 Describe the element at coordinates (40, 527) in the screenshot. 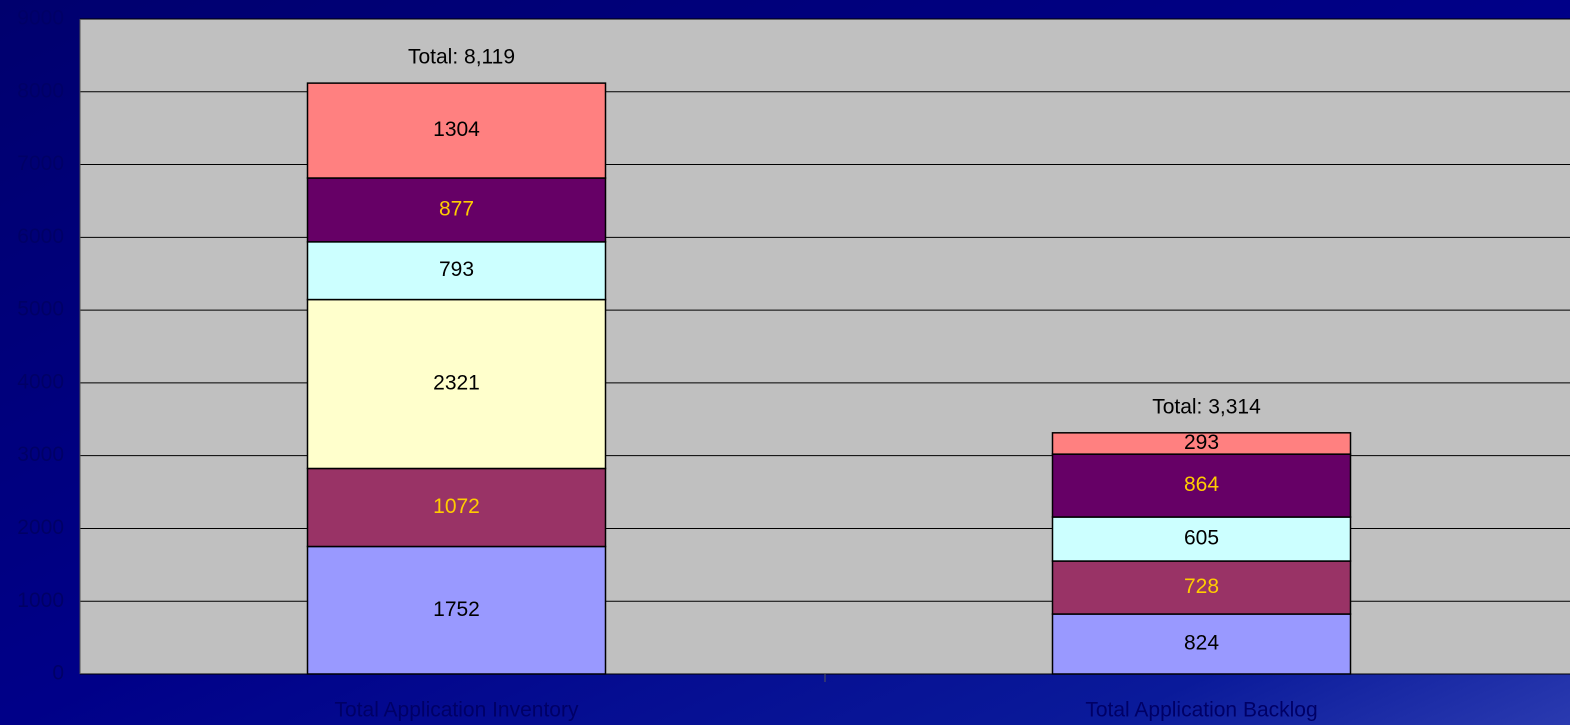

I see `y-tick-label: 2000` at that location.